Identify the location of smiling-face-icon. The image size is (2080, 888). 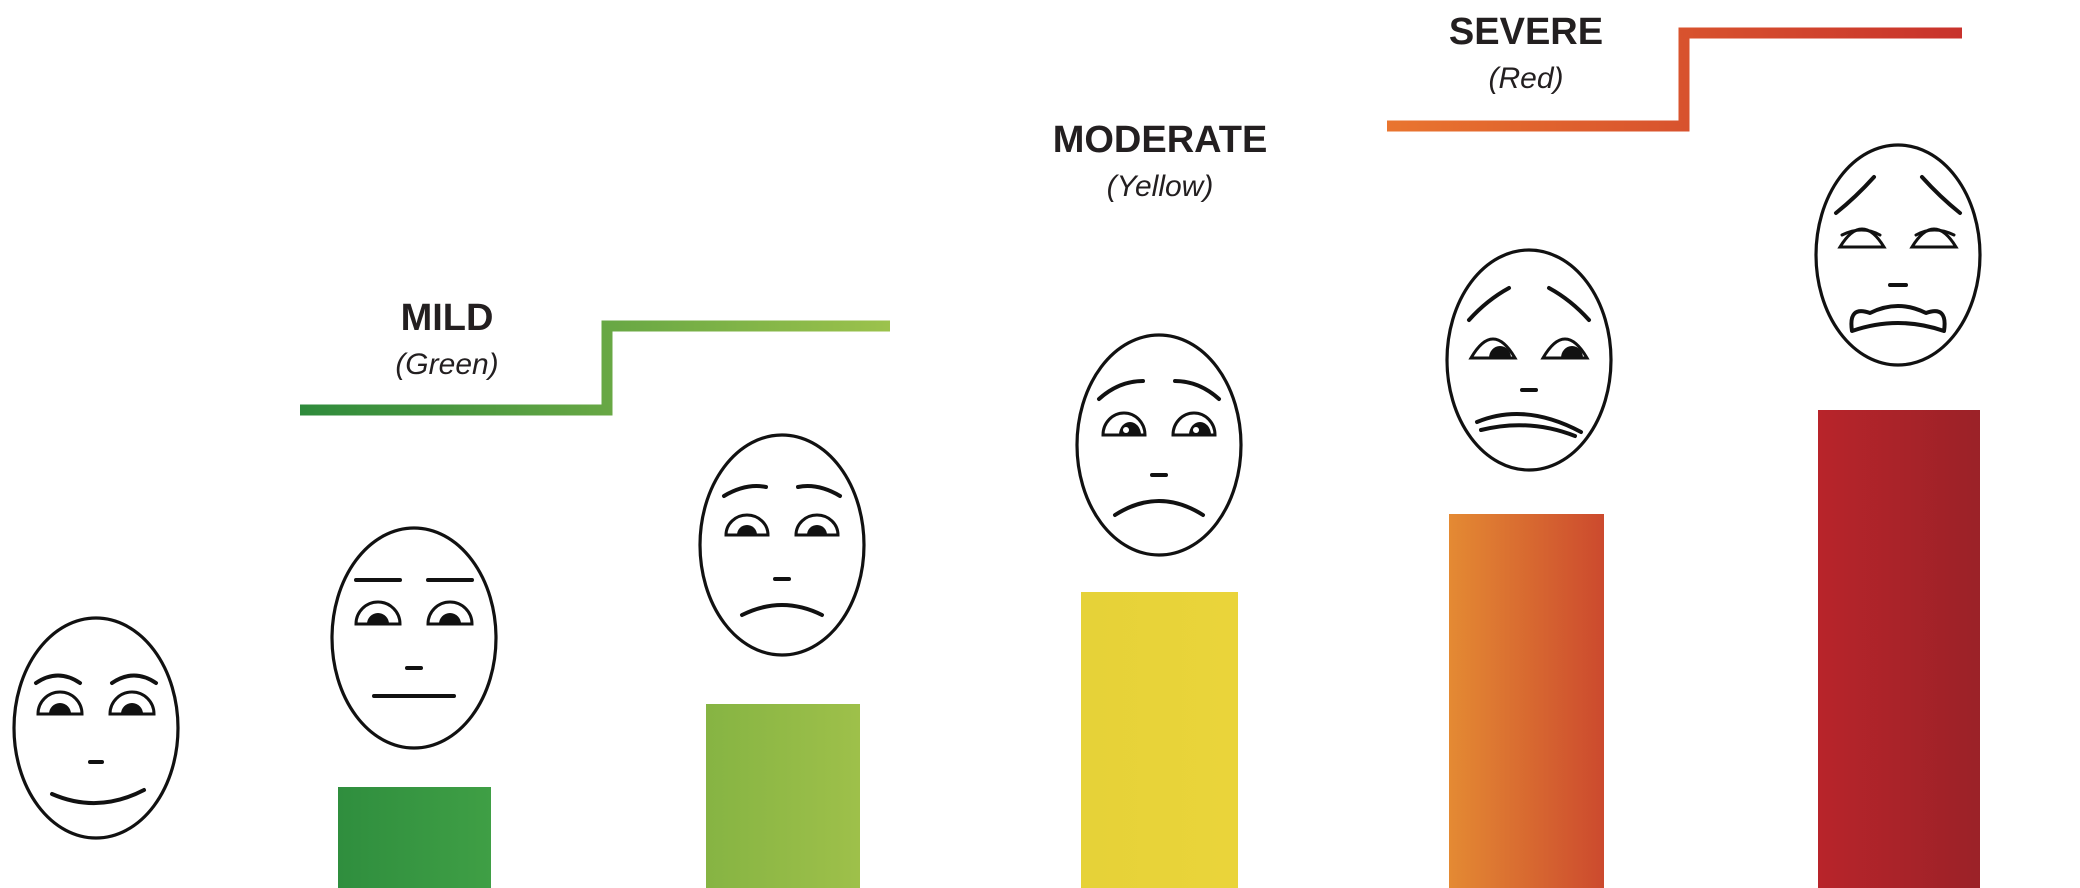
(96, 728).